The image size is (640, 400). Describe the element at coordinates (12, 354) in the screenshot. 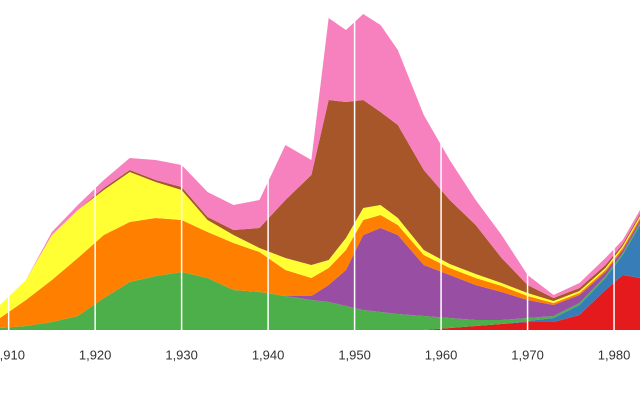

I see `x-tick-label: 1,910` at that location.